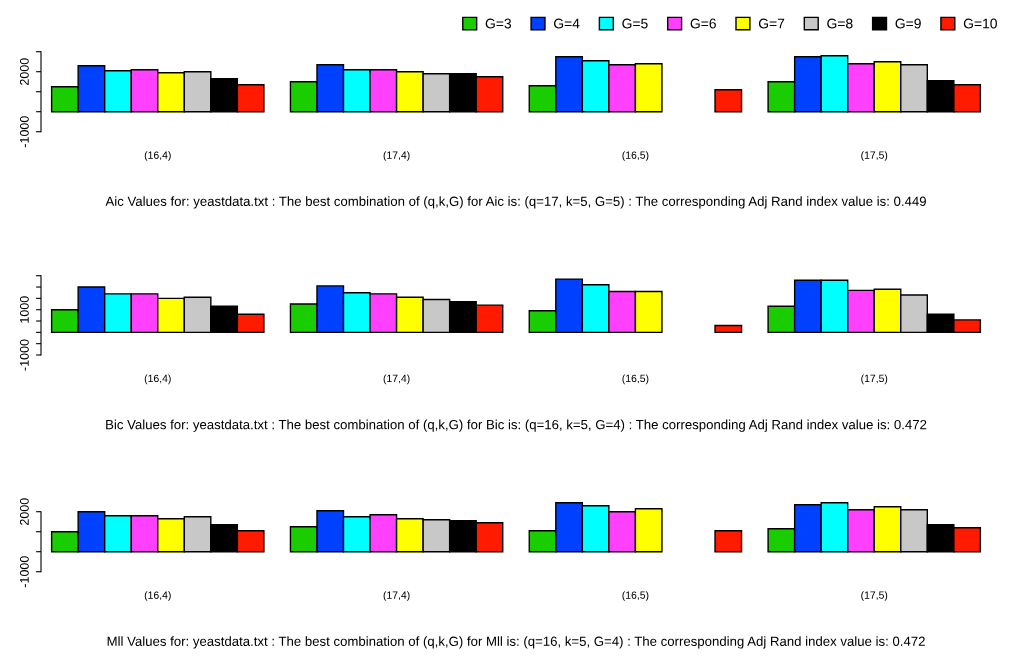 The image size is (1010, 656). Describe the element at coordinates (498, 23) in the screenshot. I see `legend-label: G=3` at that location.